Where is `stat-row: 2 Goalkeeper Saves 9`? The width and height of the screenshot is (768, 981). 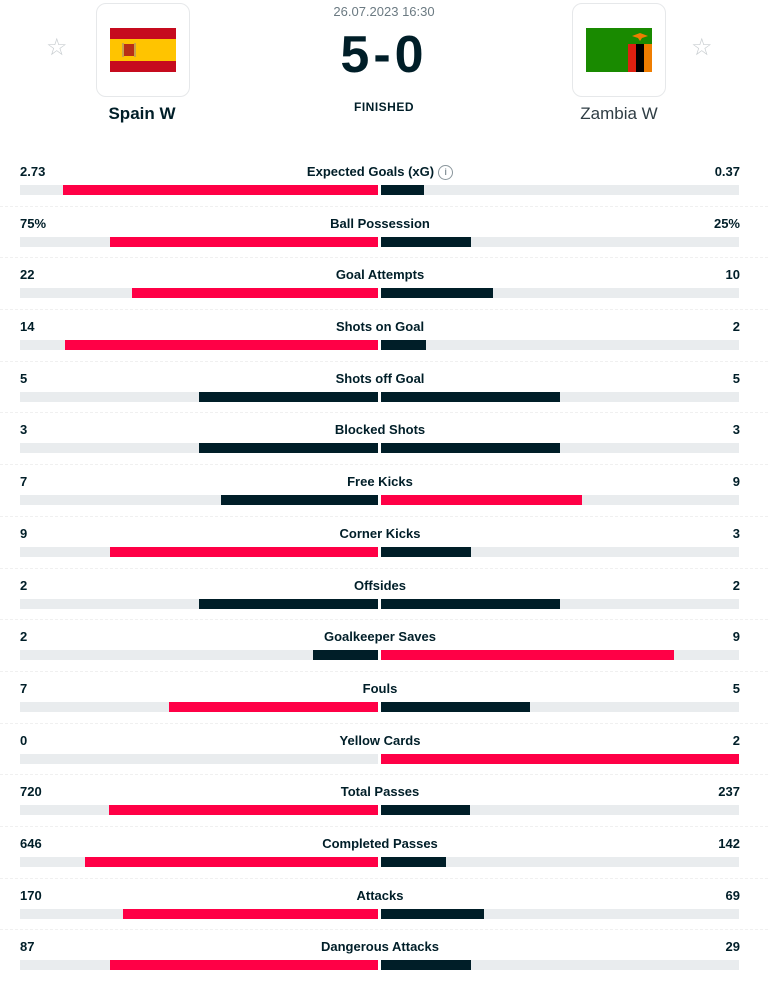 stat-row: 2 Goalkeeper Saves 9 is located at coordinates (384, 645).